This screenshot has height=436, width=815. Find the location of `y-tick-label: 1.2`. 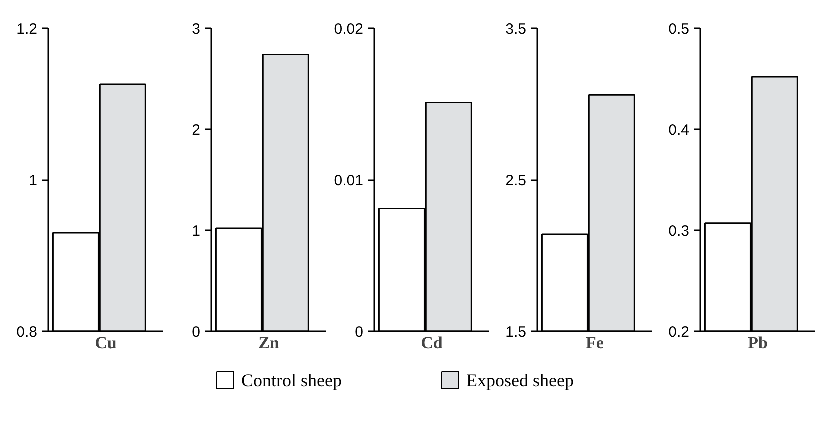

y-tick-label: 1.2 is located at coordinates (27, 29).